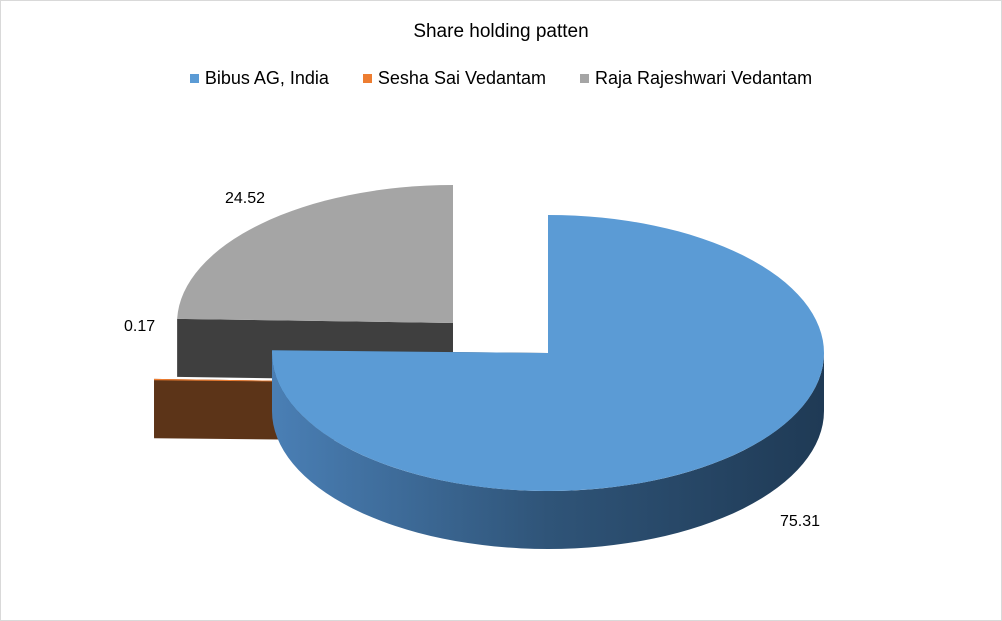  I want to click on legend-label-sesha: Sesha Sai Vedantam, so click(462, 78).